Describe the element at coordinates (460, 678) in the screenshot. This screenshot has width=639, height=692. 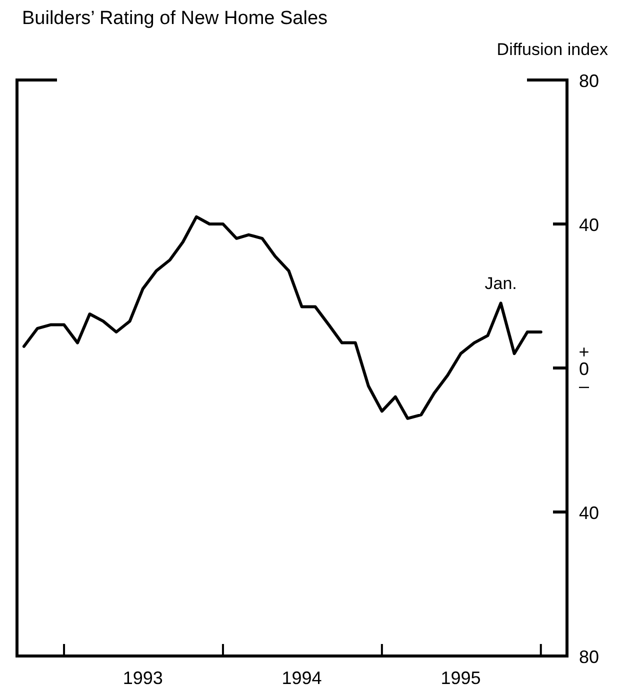
I see `x-tick-label: 1995` at that location.